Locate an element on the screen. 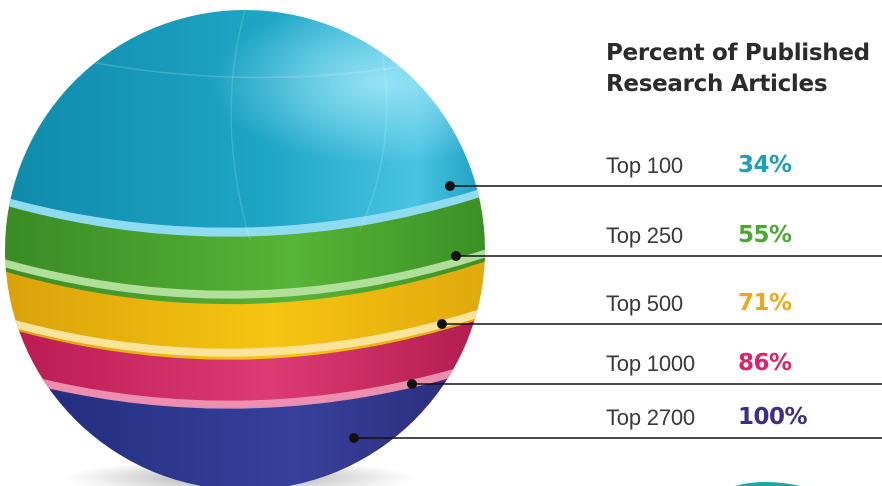 The width and height of the screenshot is (882, 486). row-value-top-250: 55% is located at coordinates (765, 235).